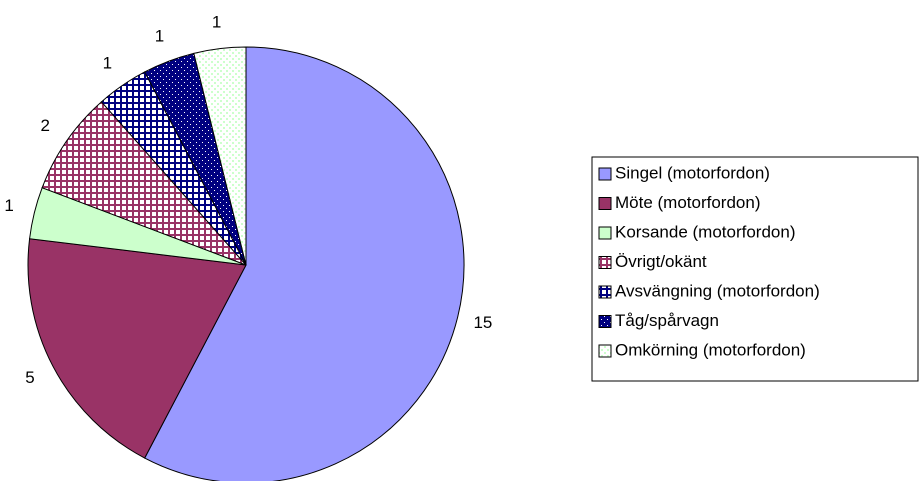 This screenshot has height=481, width=923. What do you see at coordinates (692, 172) in the screenshot?
I see `legend-label: Singel (motorfordon)` at bounding box center [692, 172].